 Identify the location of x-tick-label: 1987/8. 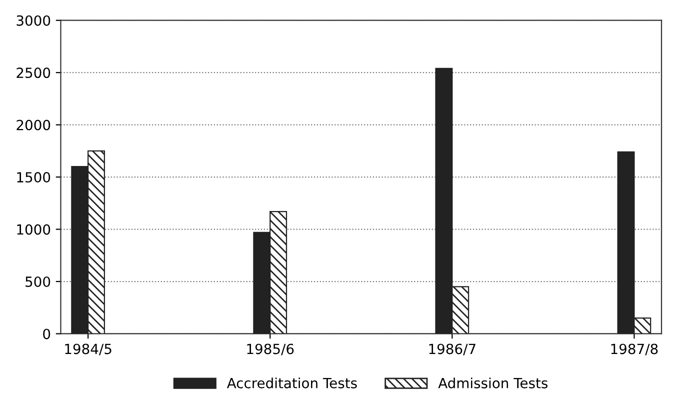
(634, 350).